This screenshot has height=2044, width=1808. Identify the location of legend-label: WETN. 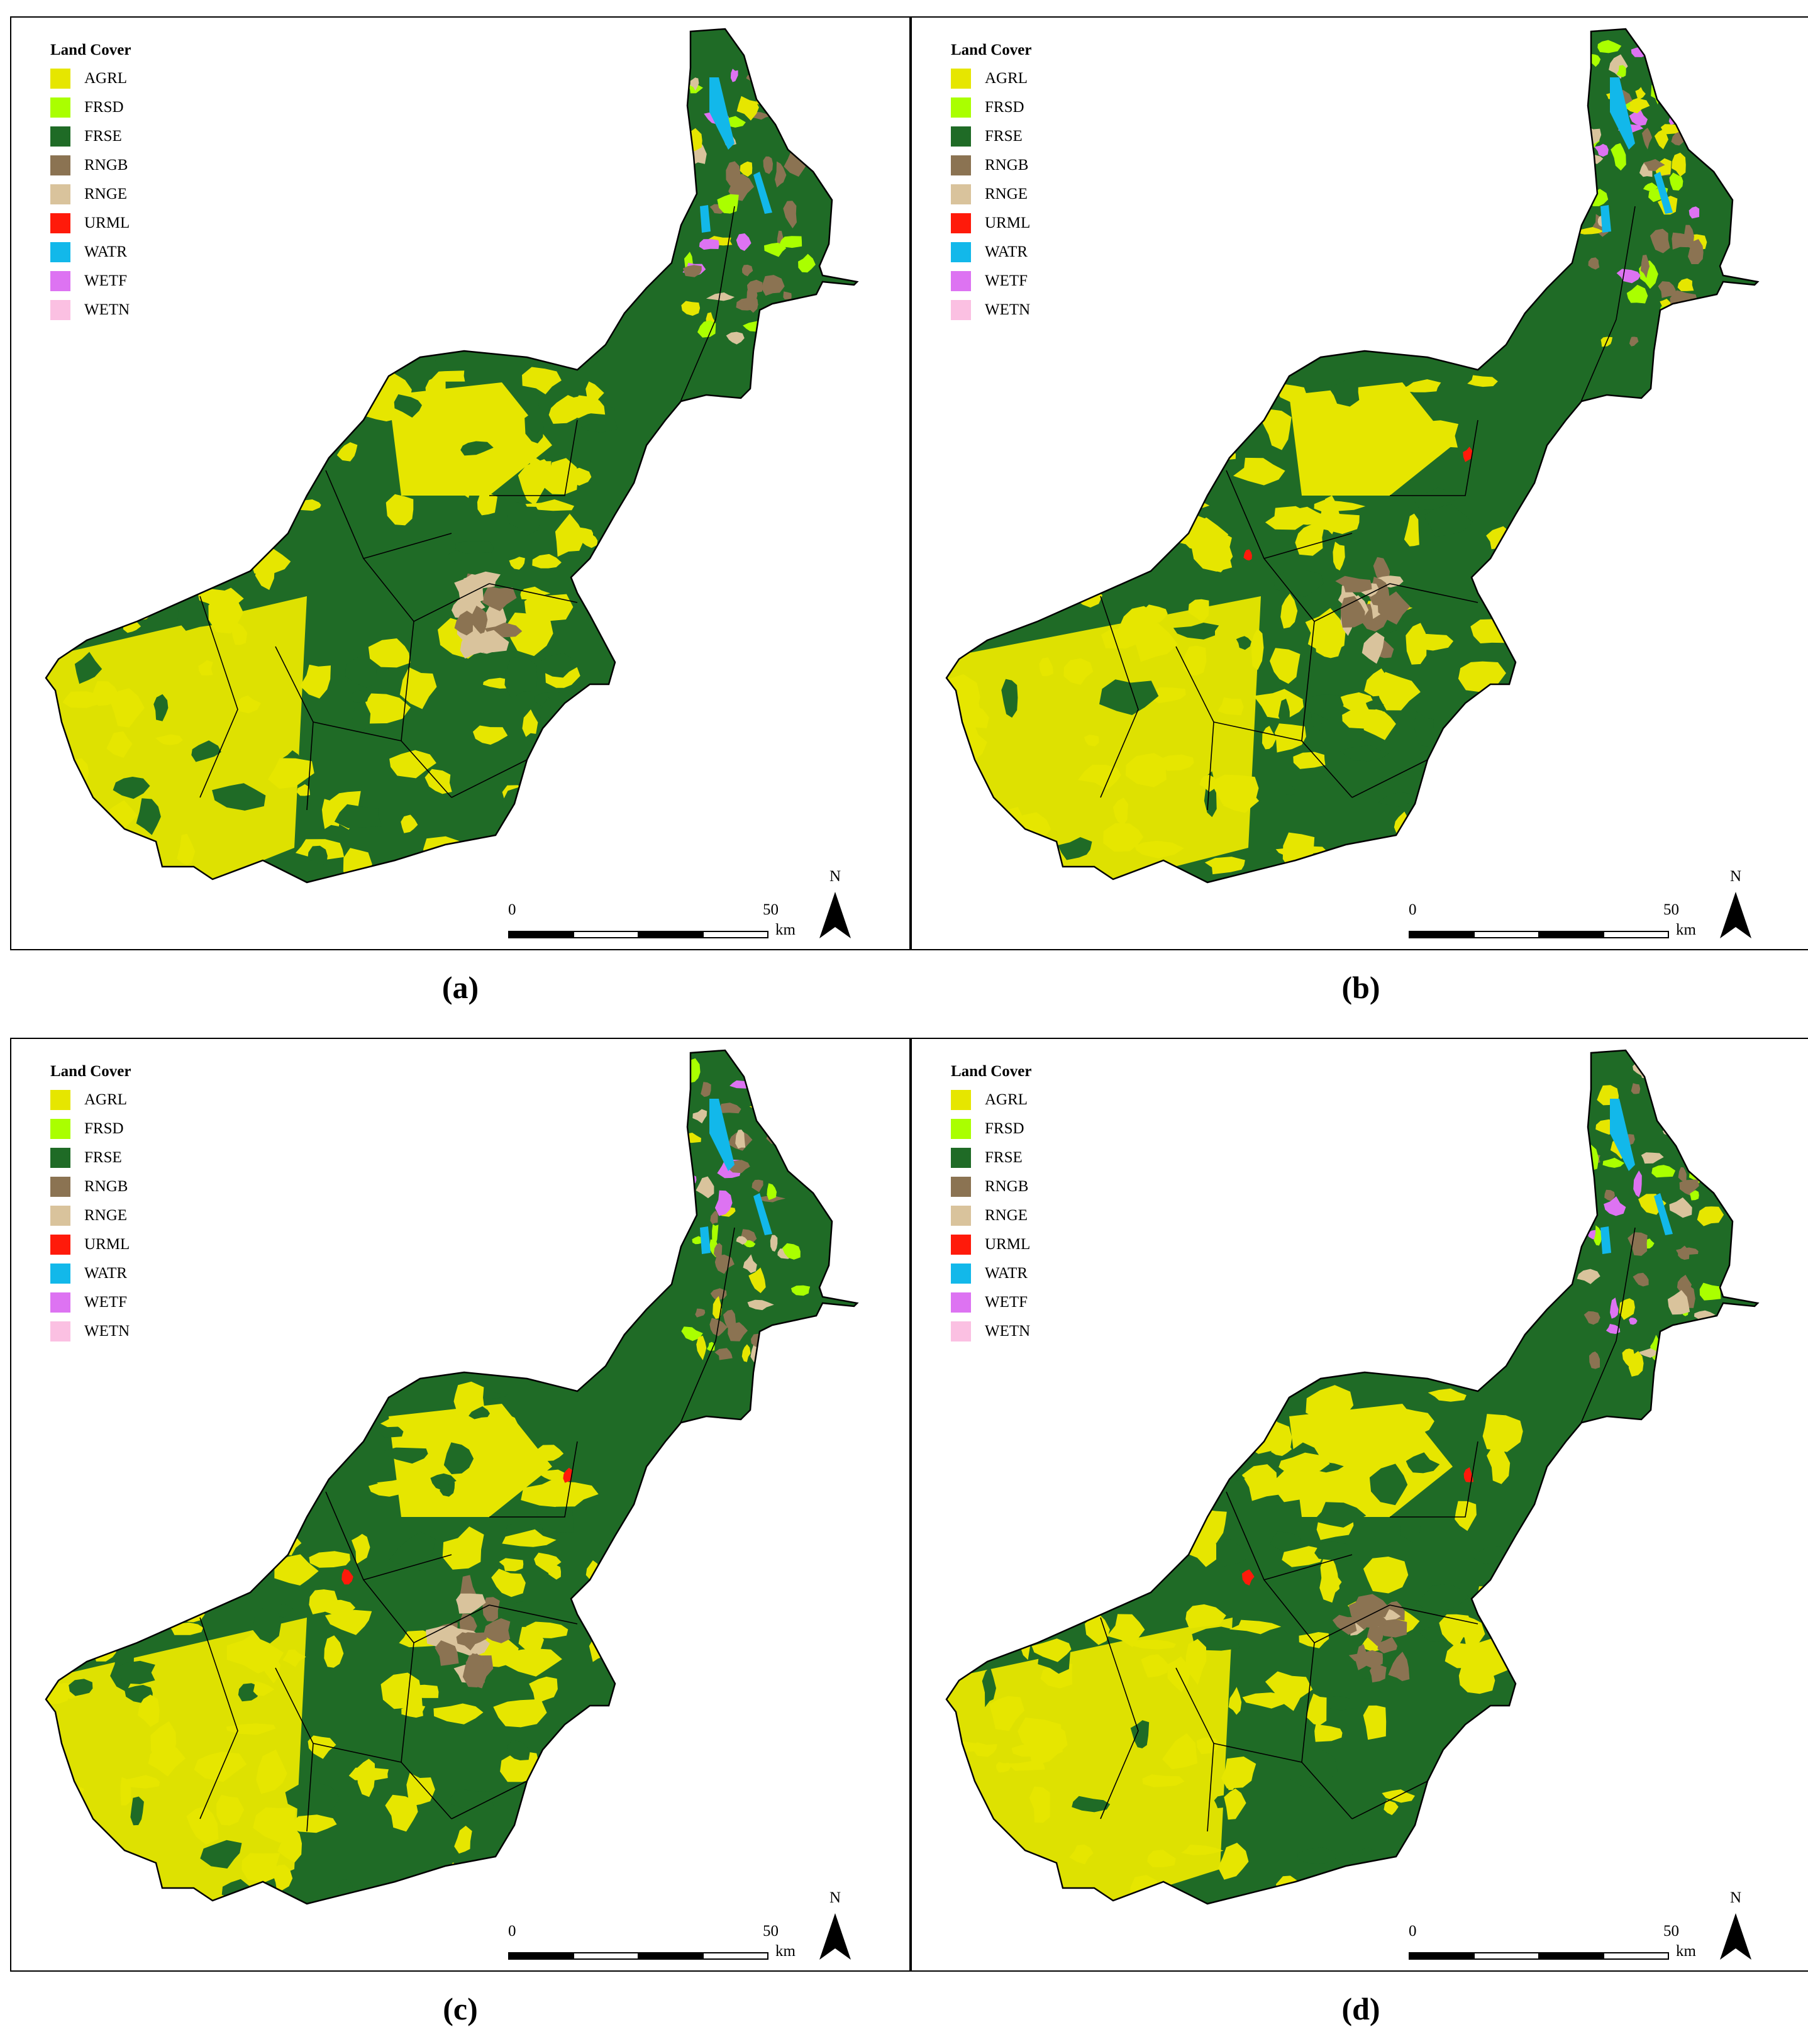
(107, 1332).